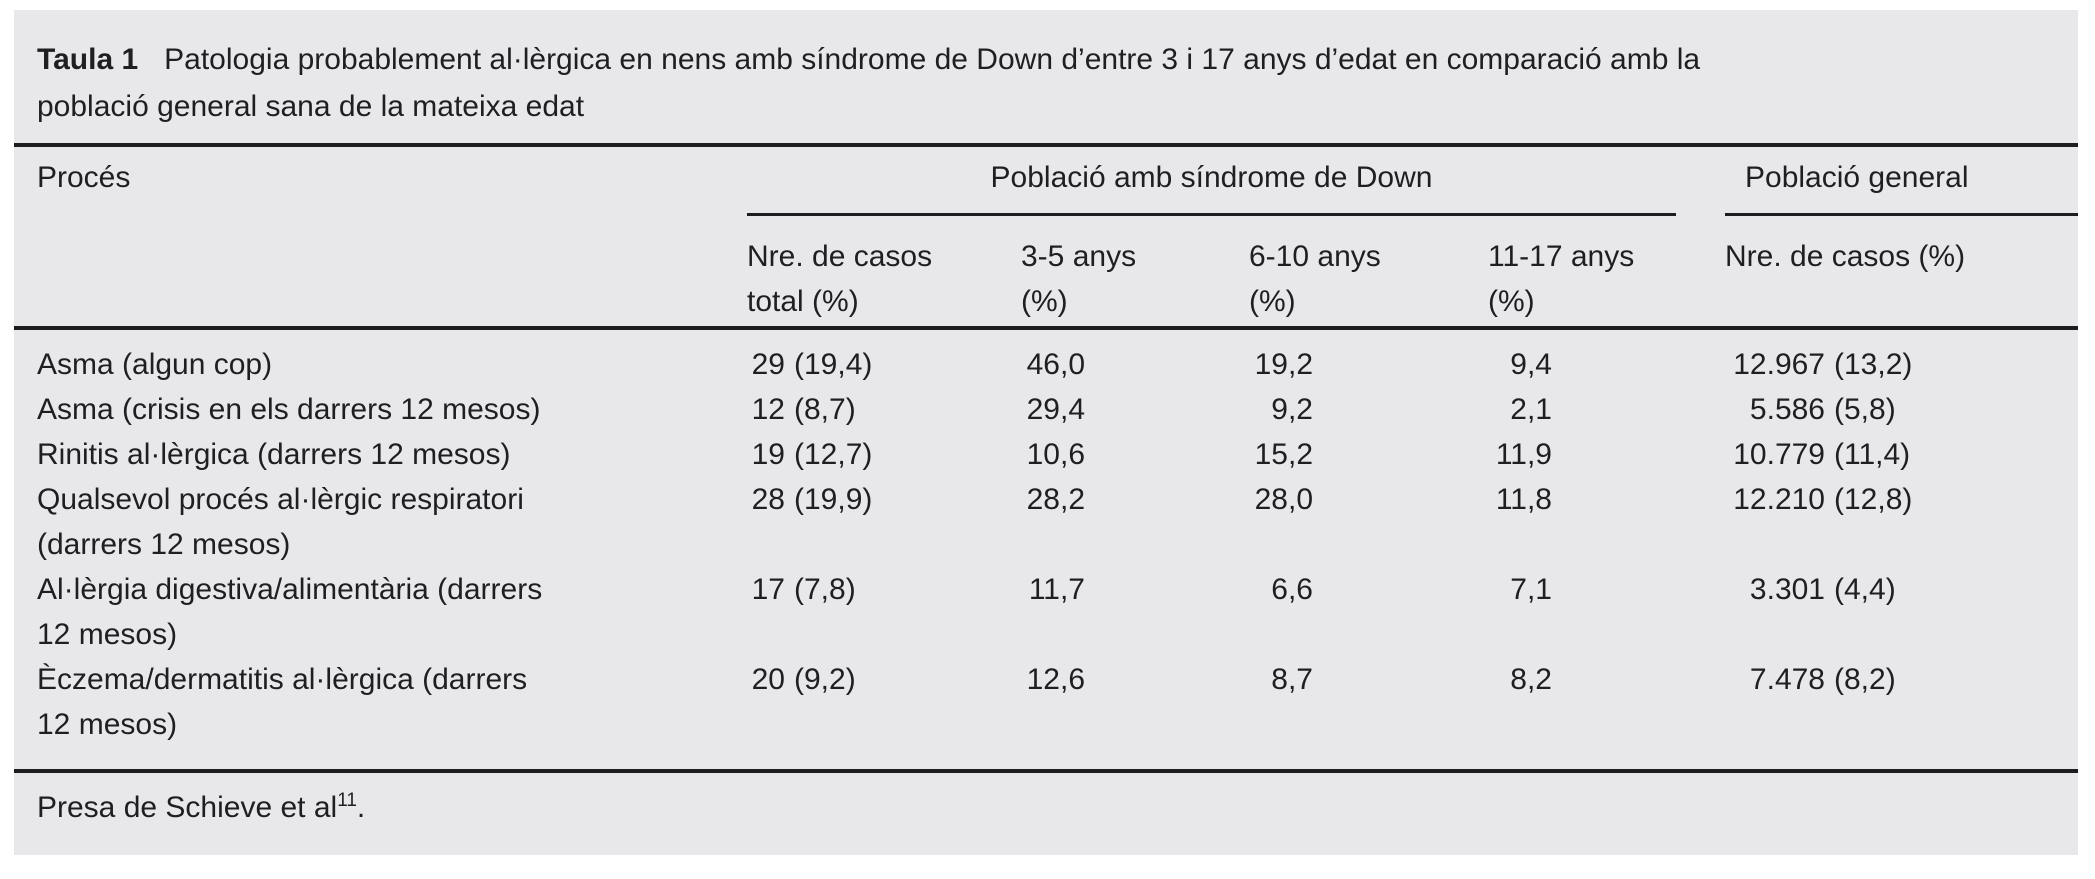  What do you see at coordinates (768, 409) in the screenshot?
I see `total-value: 12` at bounding box center [768, 409].